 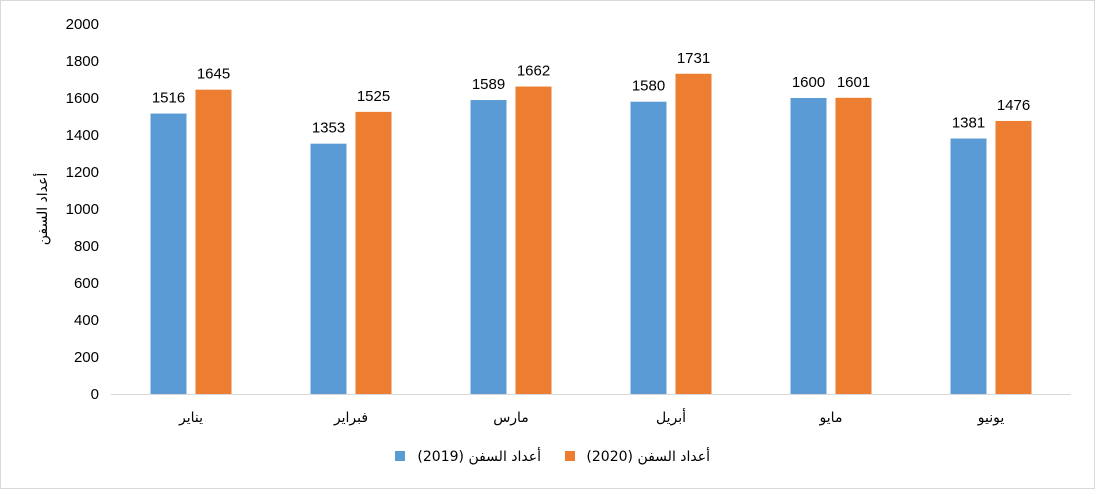 What do you see at coordinates (86, 320) in the screenshot?
I see `y-tick-label: 400` at bounding box center [86, 320].